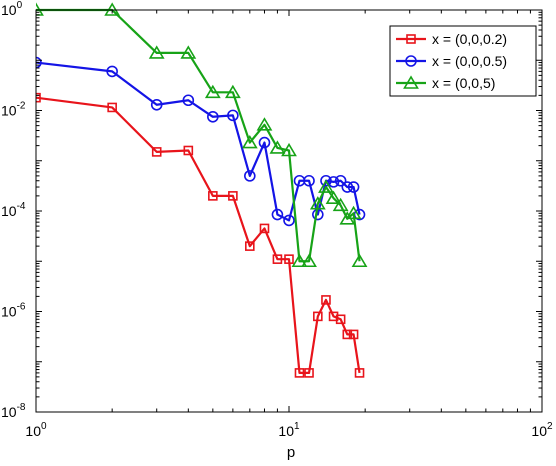 The width and height of the screenshot is (556, 466). Describe the element at coordinates (13, 210) in the screenshot. I see `y-tick-label: 10⁻⁴` at that location.